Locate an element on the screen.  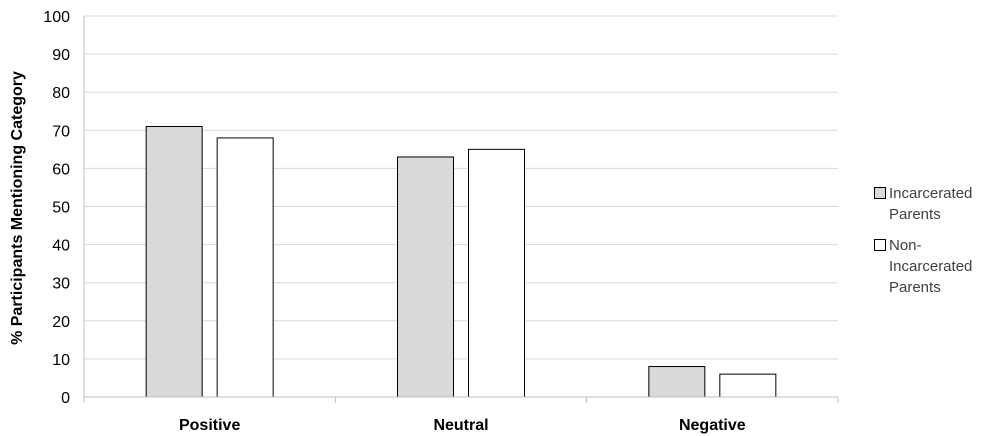
y-tick-label: 40 is located at coordinates (61, 246).